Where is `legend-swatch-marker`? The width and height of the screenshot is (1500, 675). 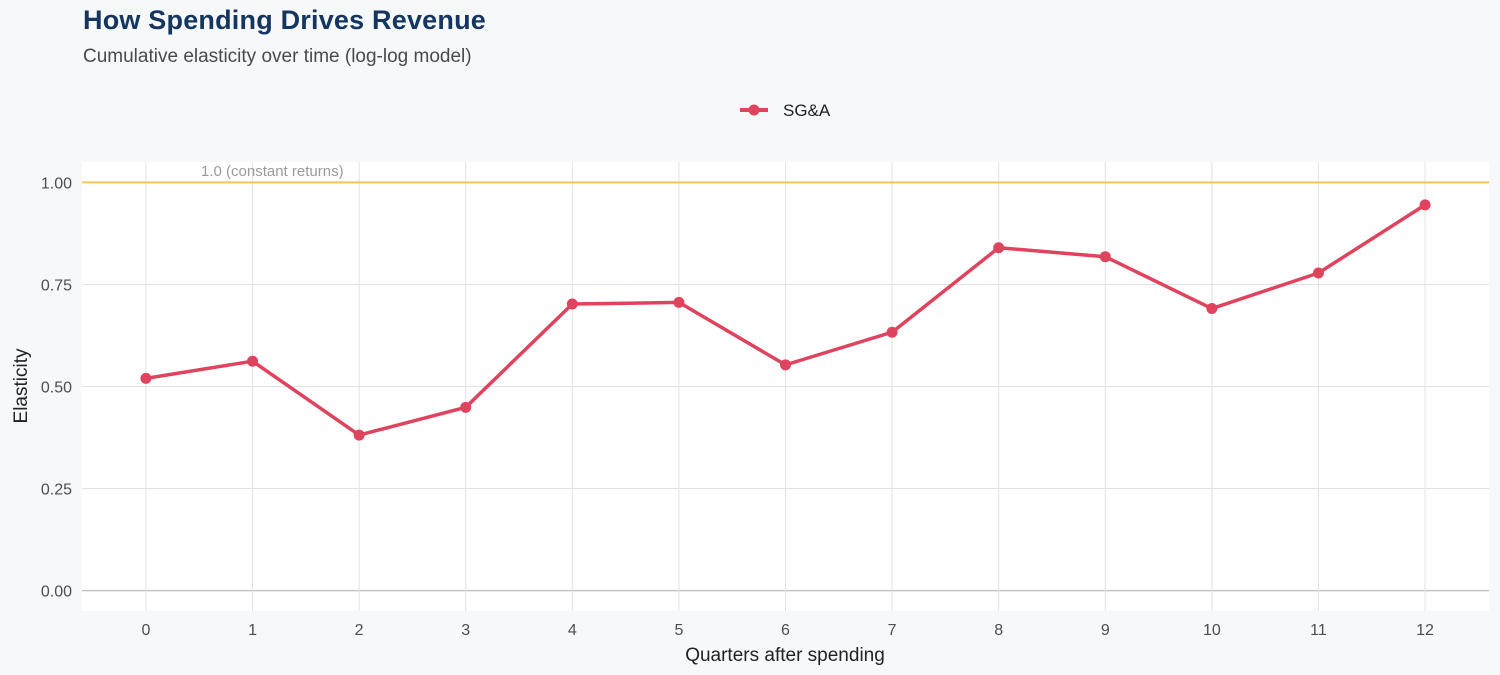 legend-swatch-marker is located at coordinates (754, 110).